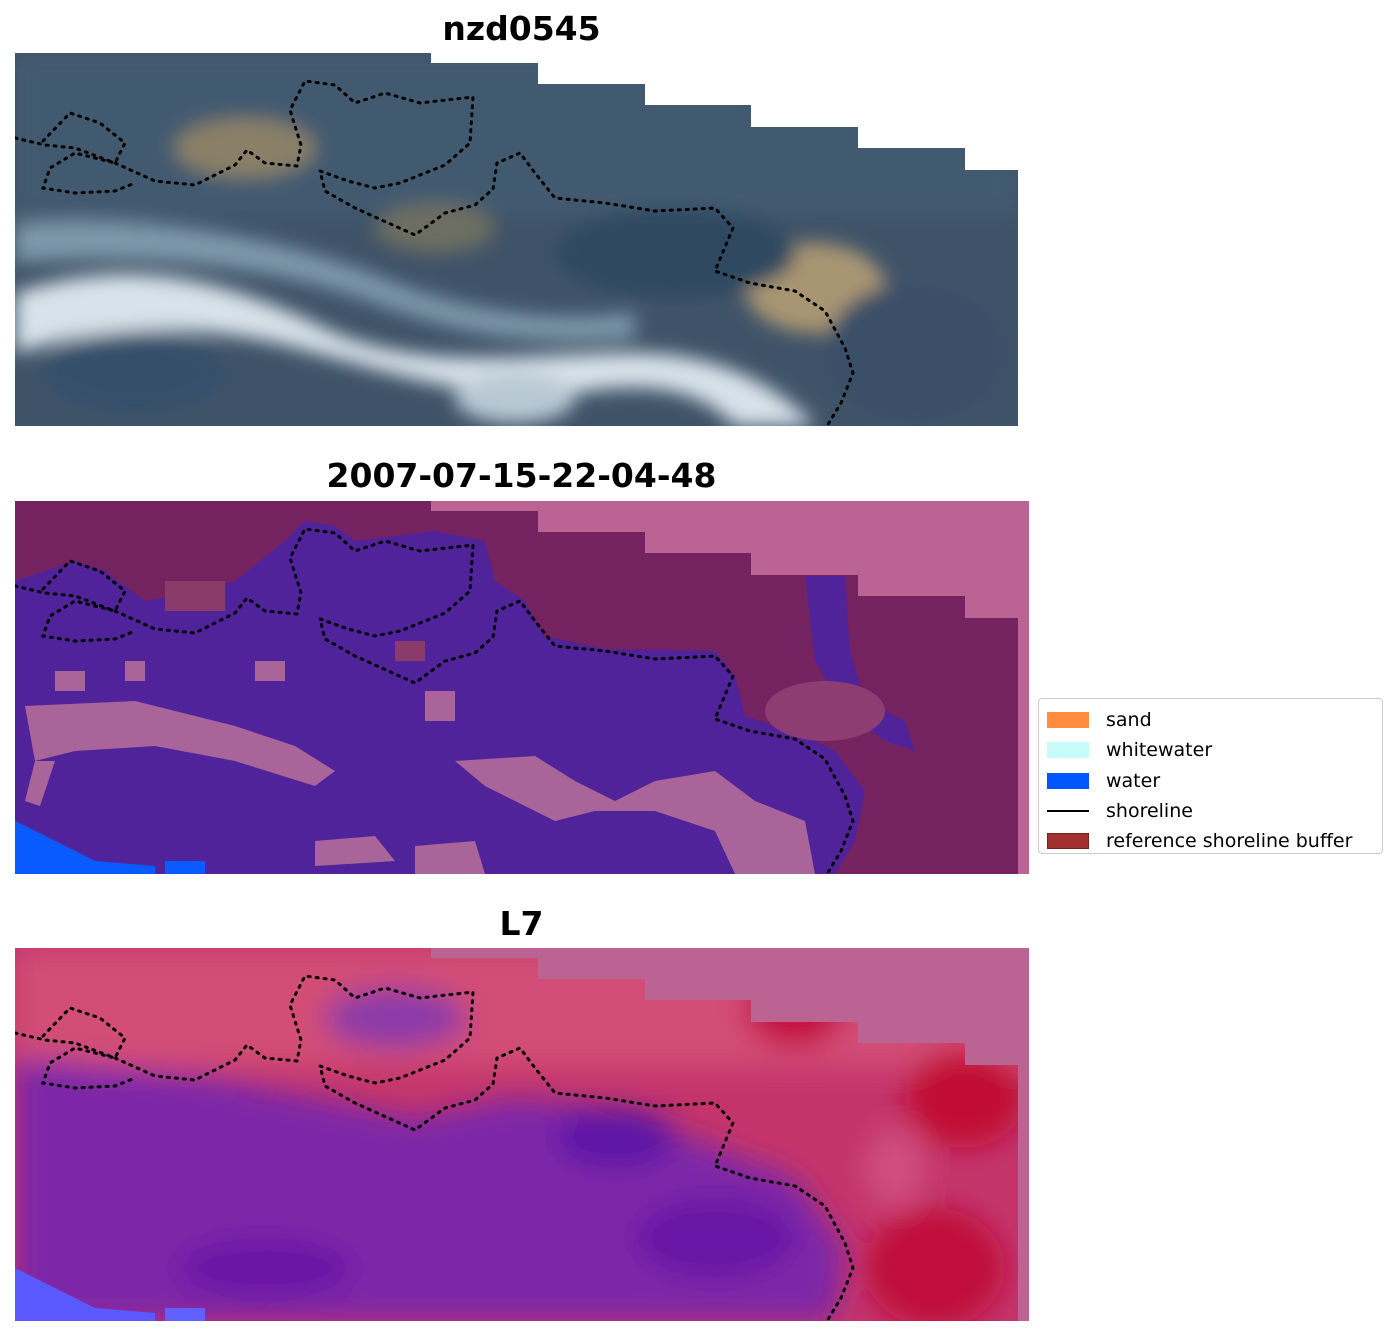 The image size is (1399, 1337). I want to click on whitewater-swatch, so click(1068, 750).